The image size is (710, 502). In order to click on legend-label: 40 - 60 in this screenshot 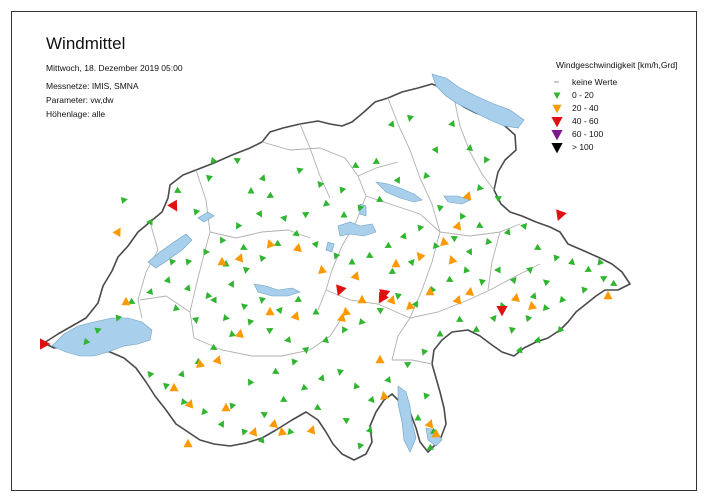, I will do `click(585, 121)`.